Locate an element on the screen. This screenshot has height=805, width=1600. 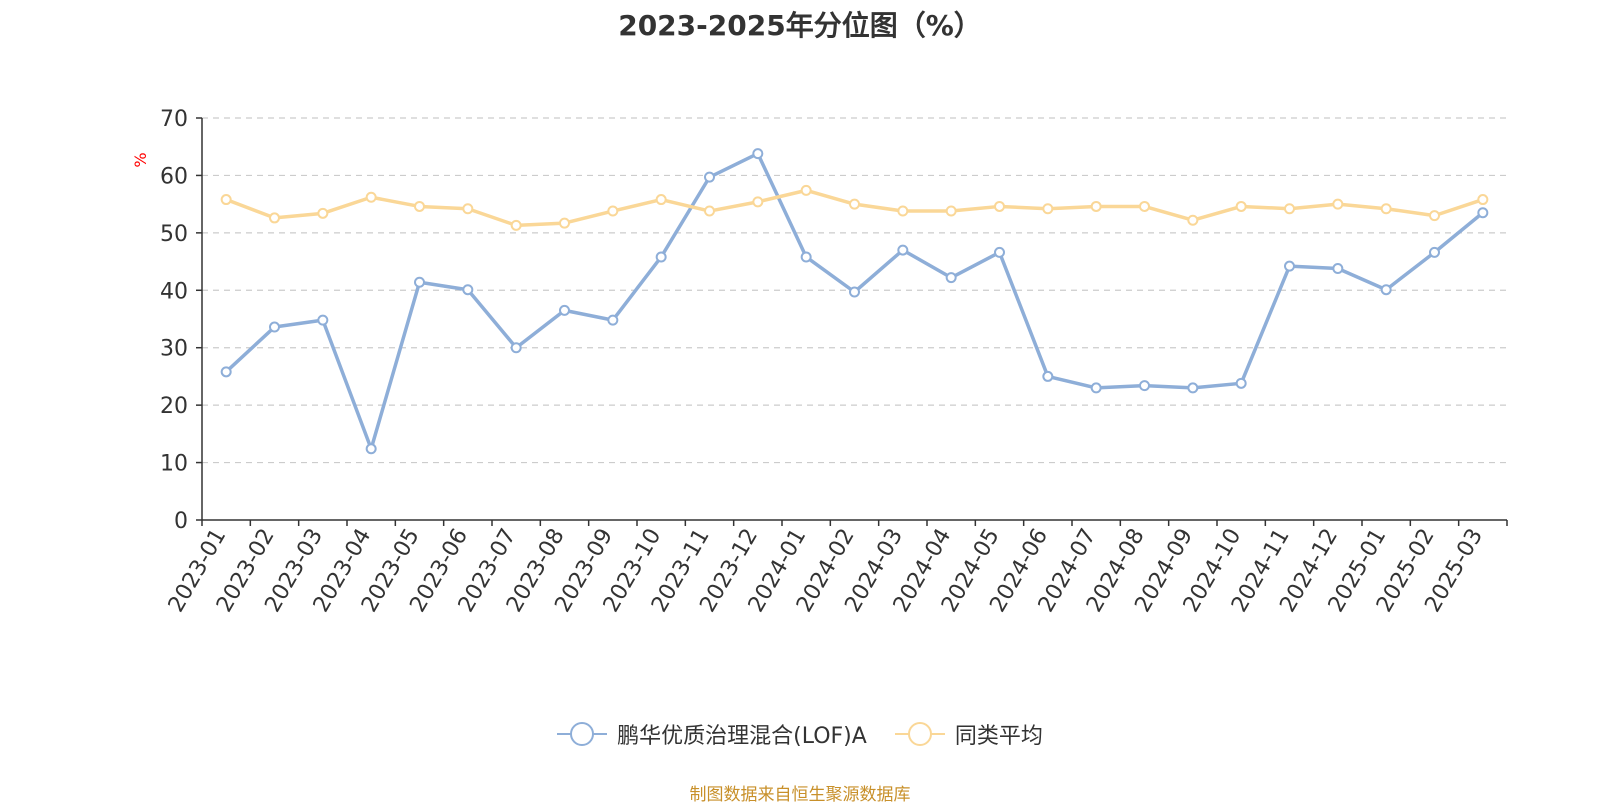
legend-label-series-a: 鹏华优质治理混合(LOF)A is located at coordinates (742, 736).